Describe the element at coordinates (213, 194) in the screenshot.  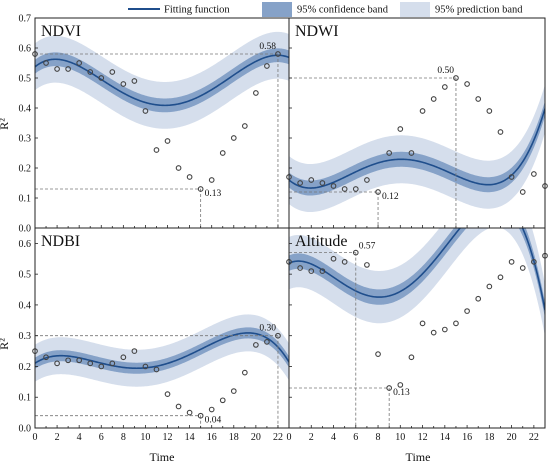
I see `annotation-label: 0.13` at that location.